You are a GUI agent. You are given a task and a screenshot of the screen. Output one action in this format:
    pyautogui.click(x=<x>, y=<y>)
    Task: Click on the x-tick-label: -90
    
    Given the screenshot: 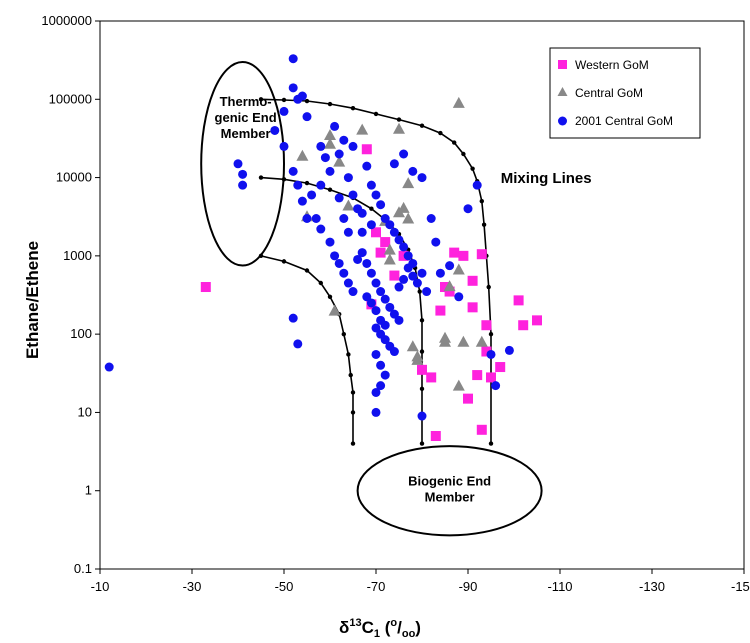 What is the action you would take?
    pyautogui.click(x=468, y=586)
    